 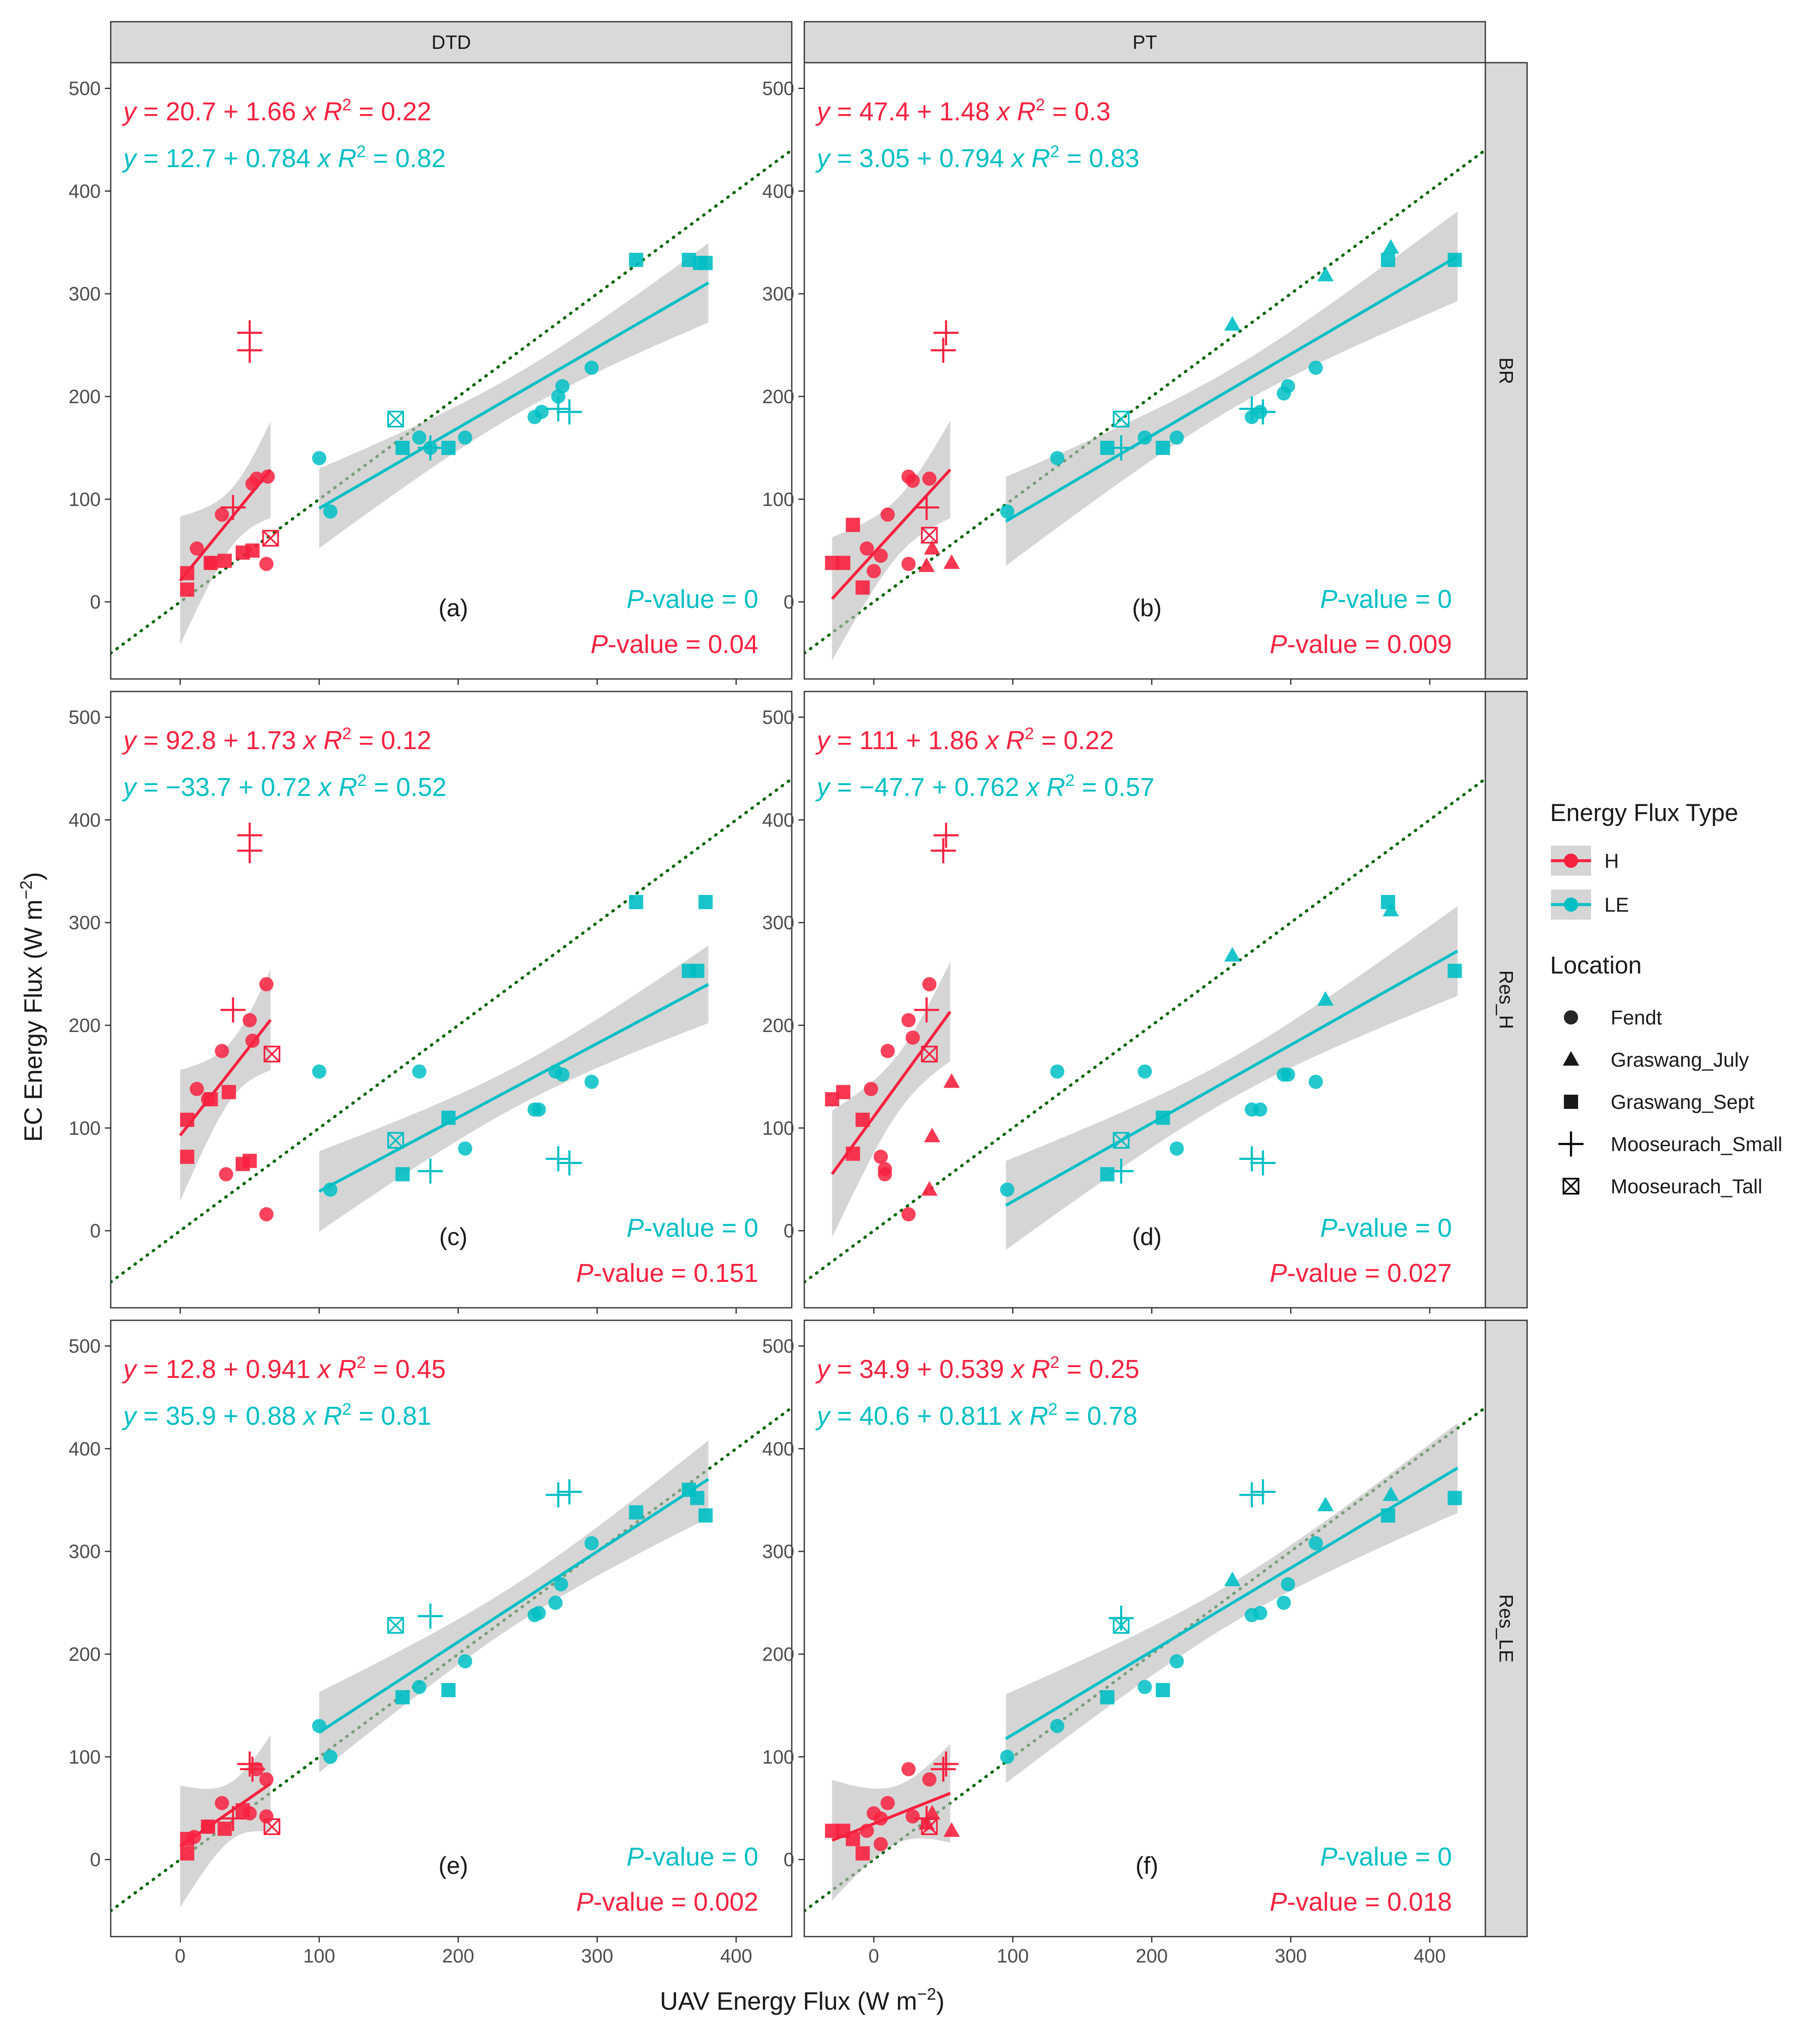 I want to click on h-confidence-band, so click(x=225, y=533).